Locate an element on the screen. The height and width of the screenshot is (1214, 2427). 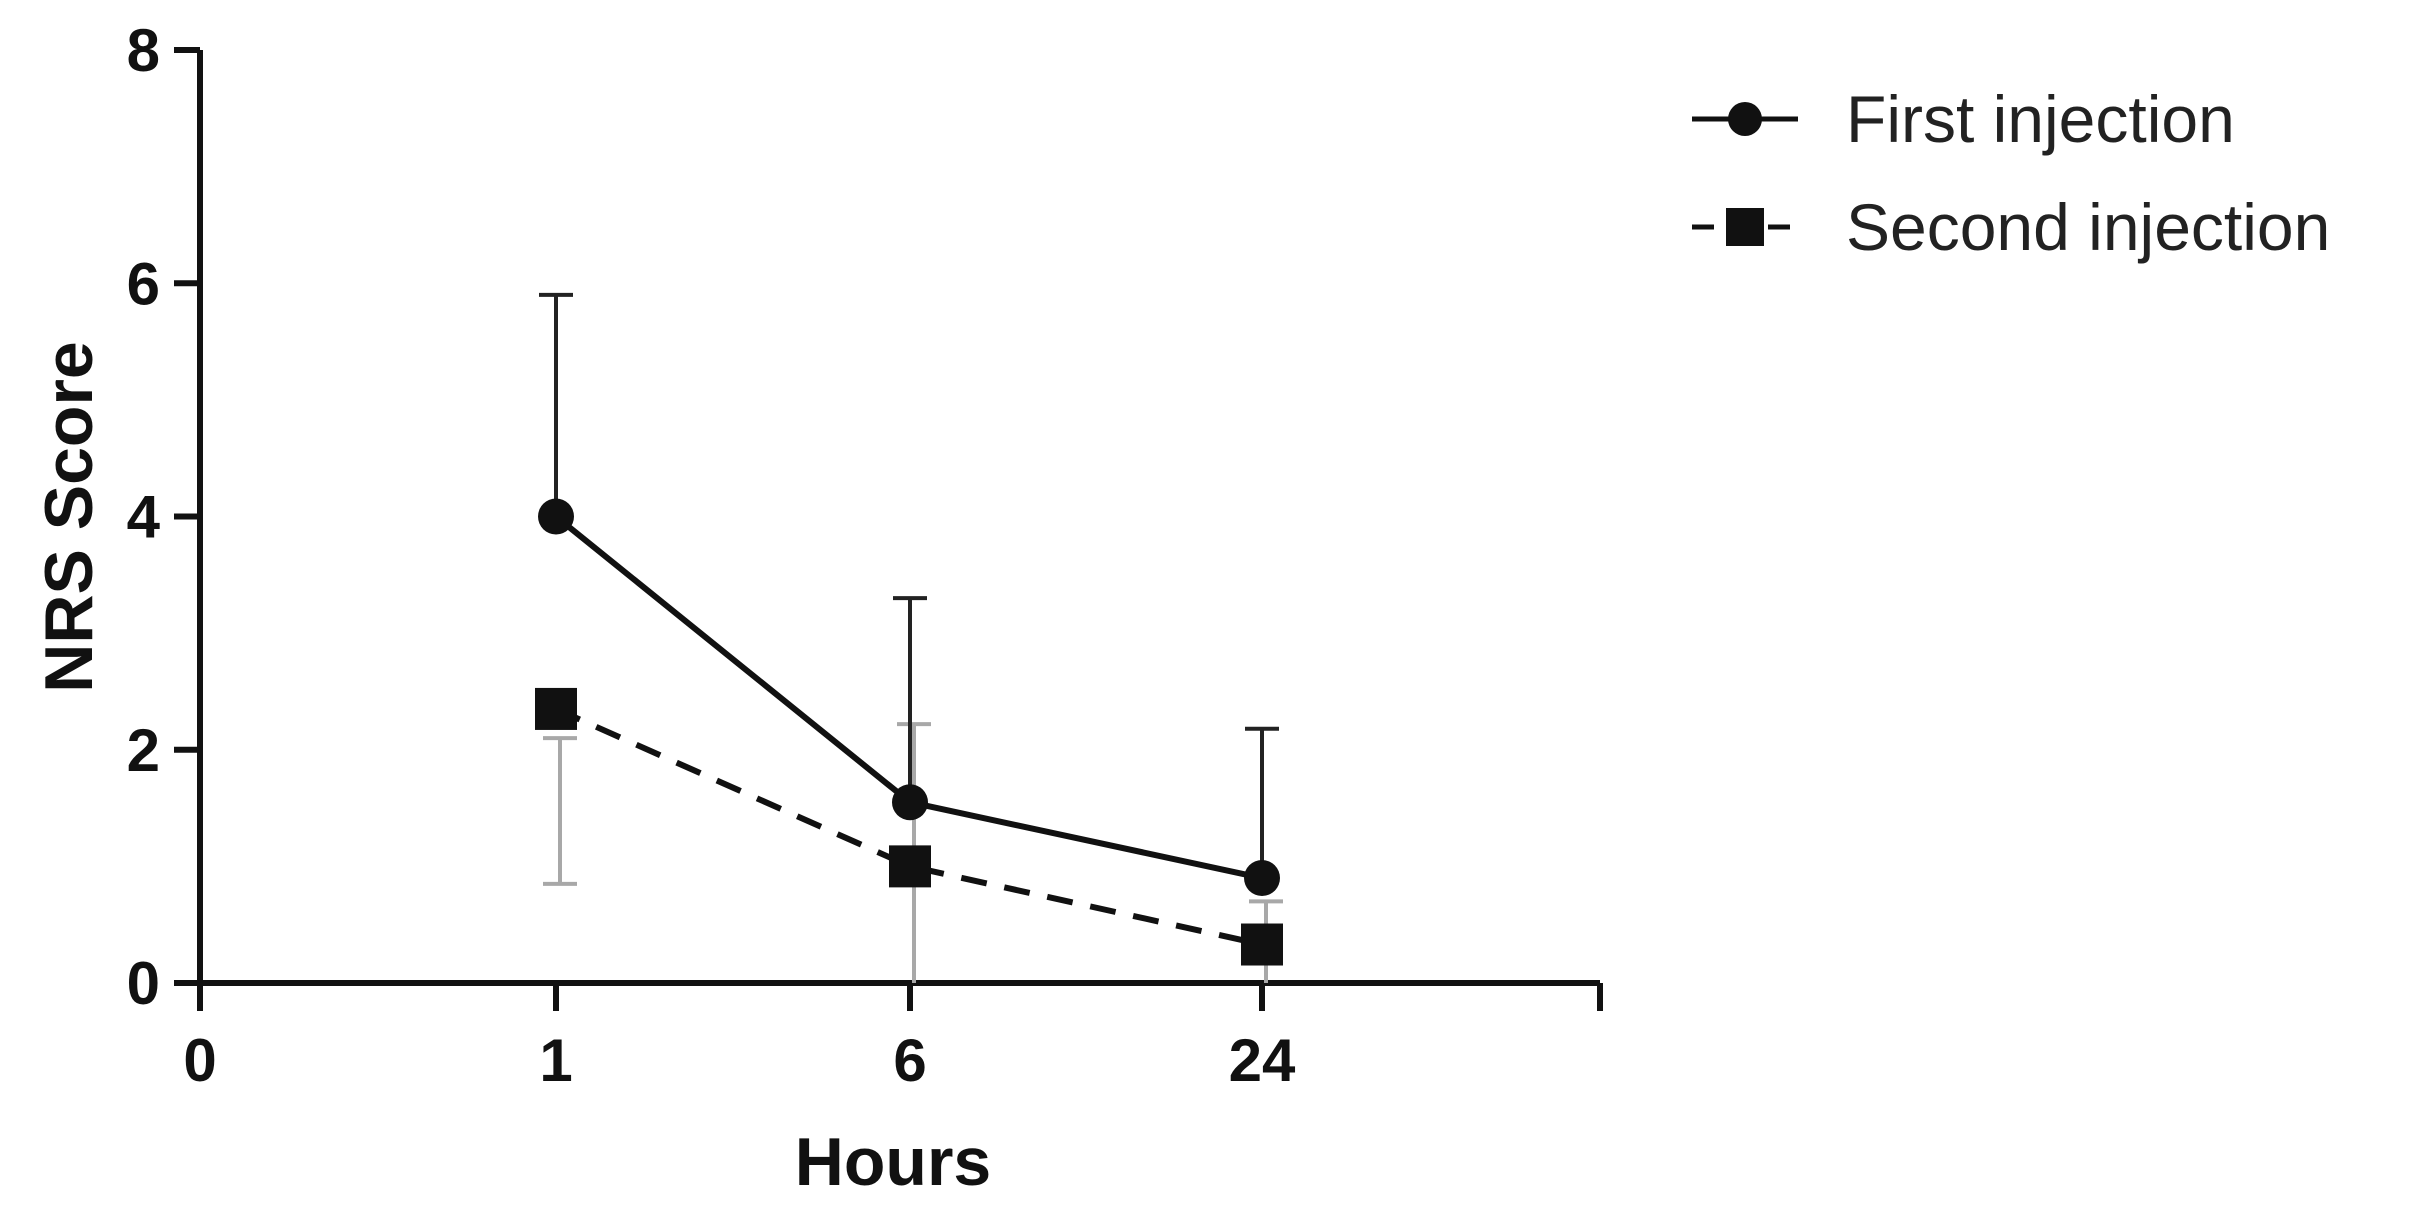
x-tick-label: 1 is located at coordinates (555, 1060).